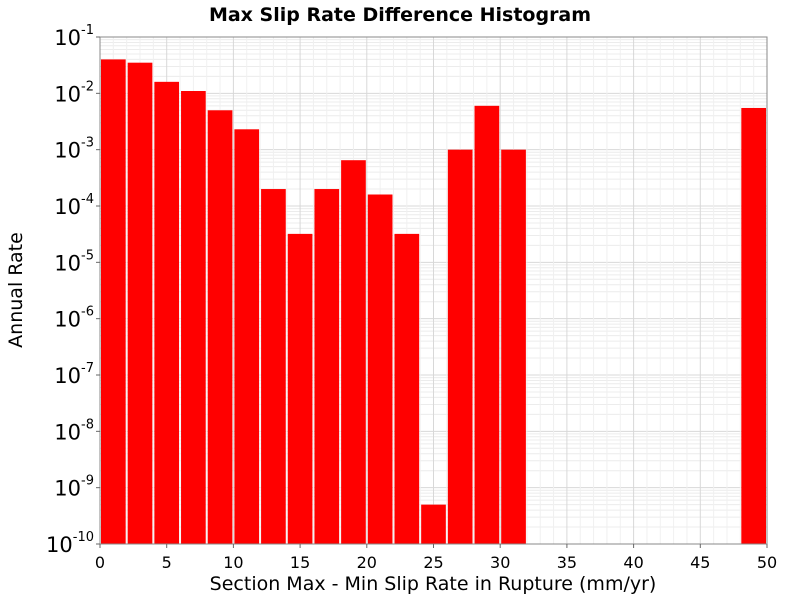 Image resolution: width=800 pixels, height=600 pixels. Describe the element at coordinates (74, 374) in the screenshot. I see `y-tick-label: 10⁻⁷` at that location.